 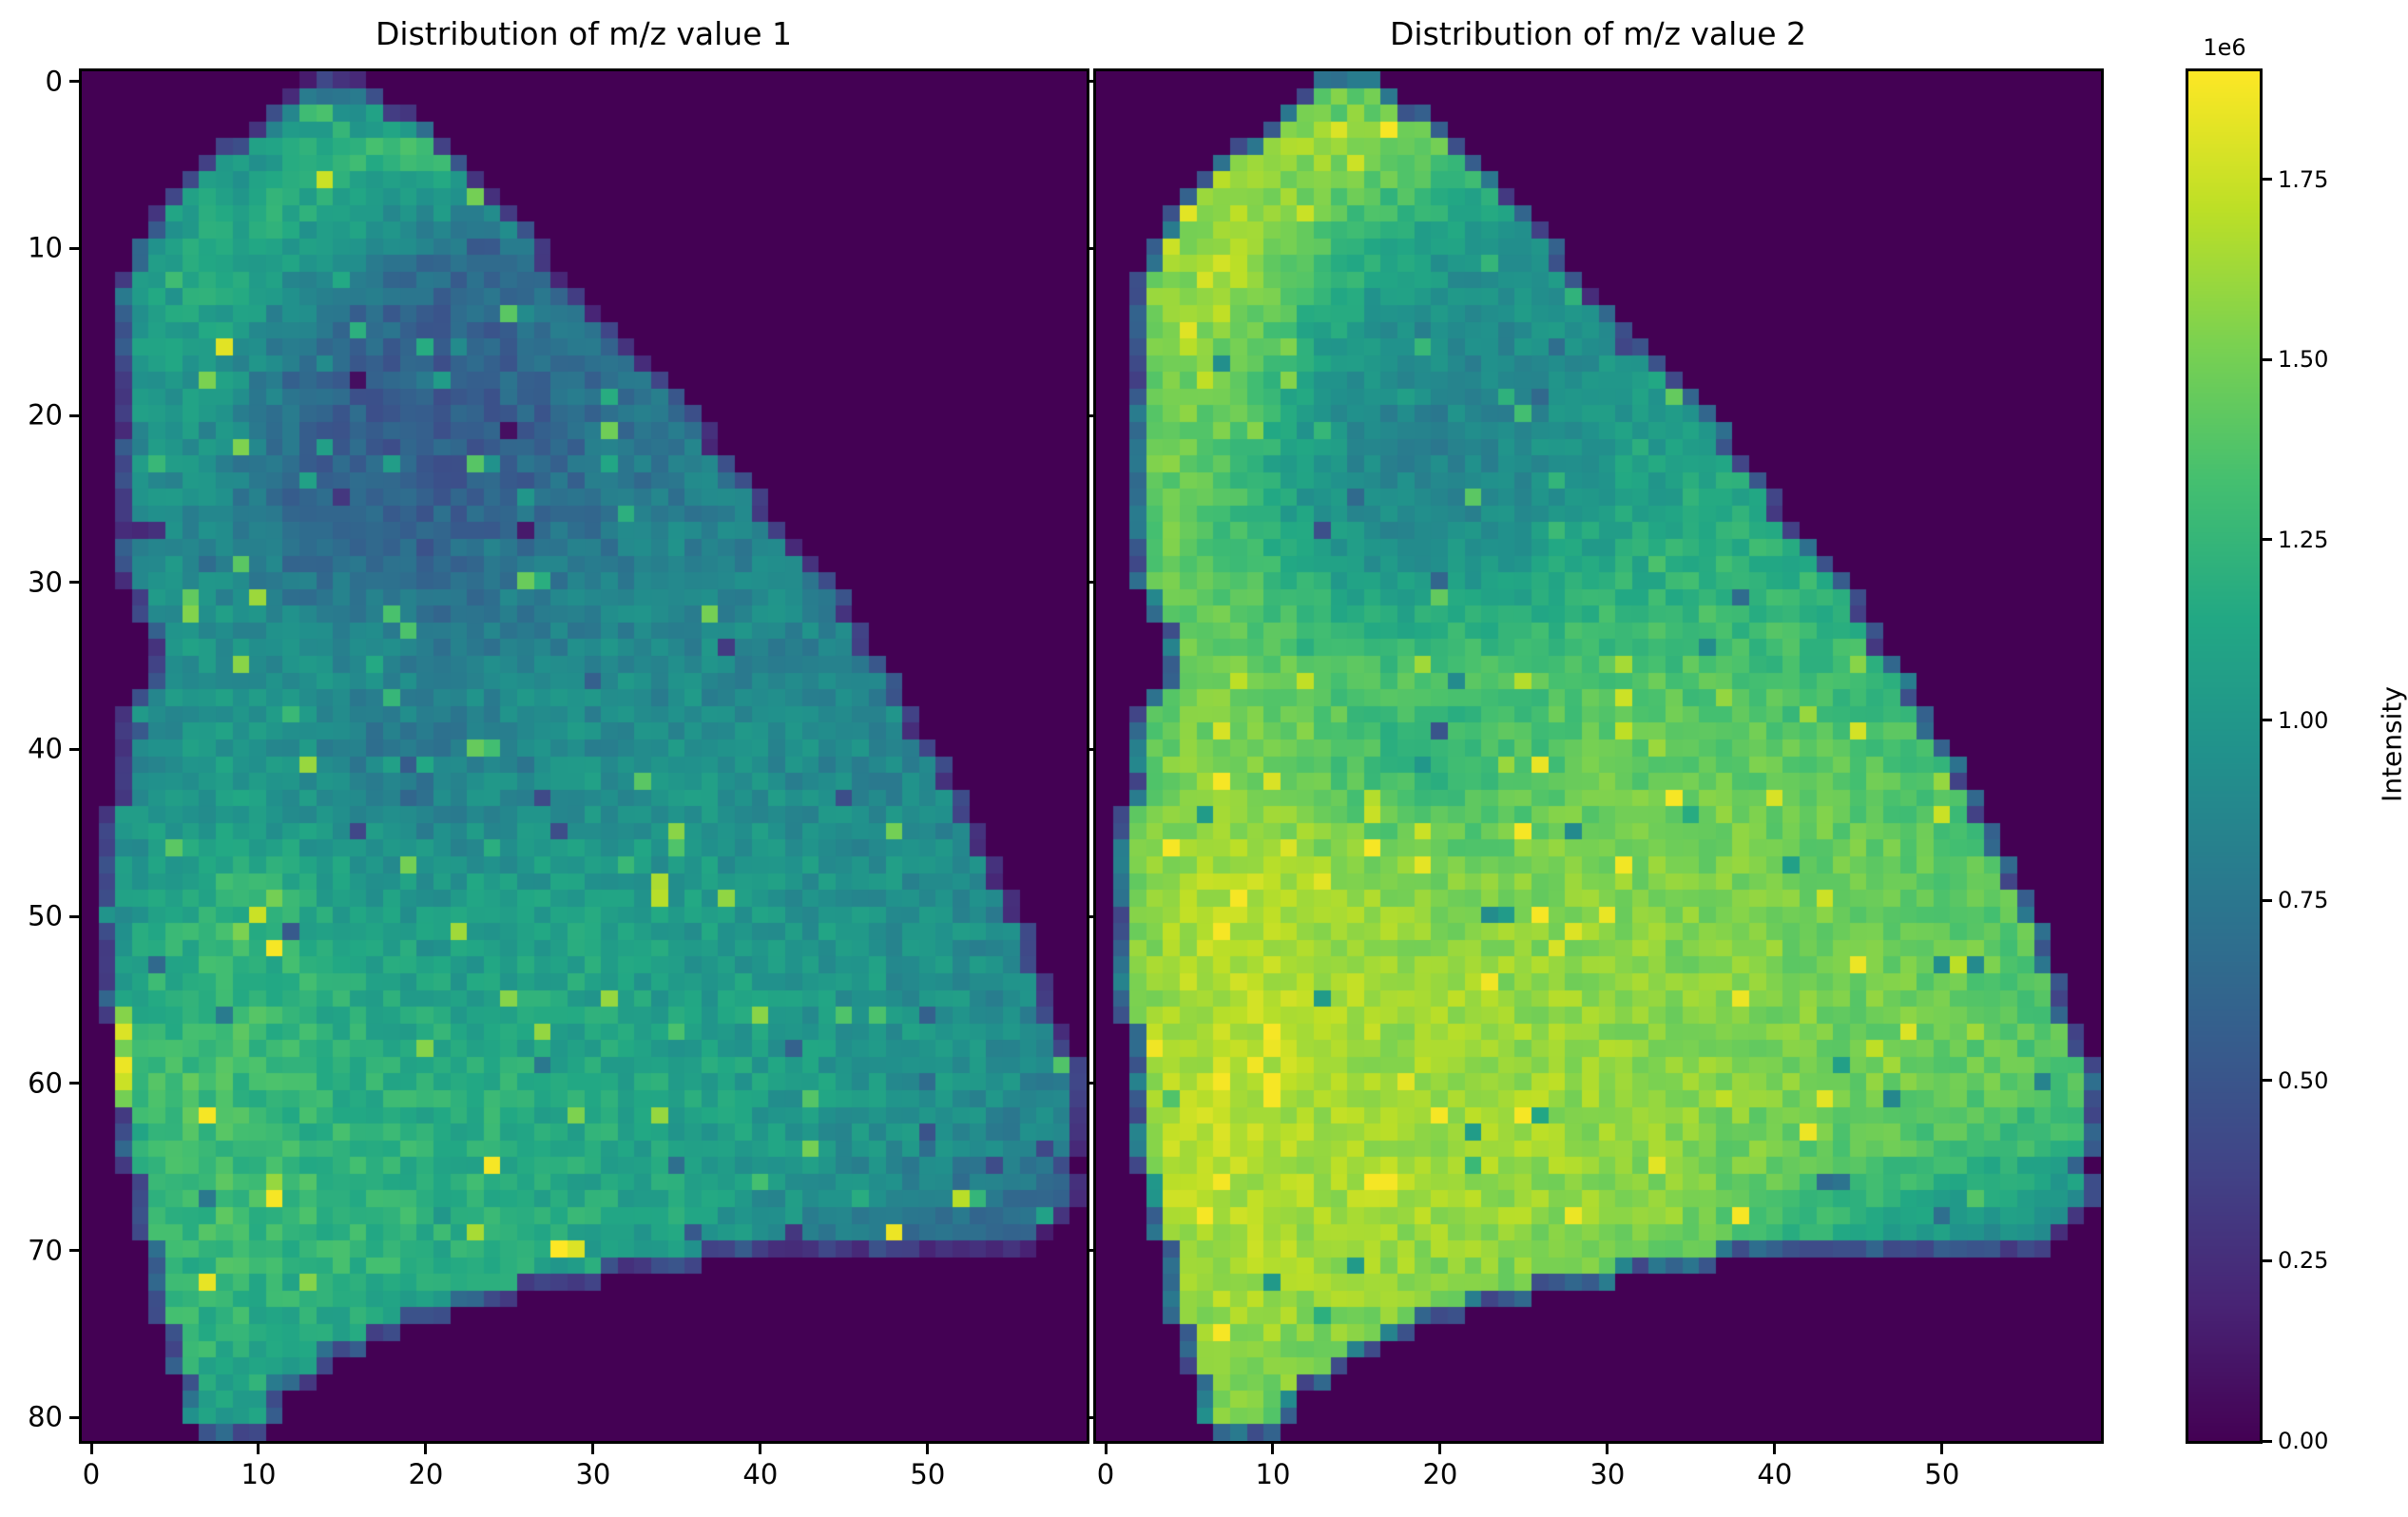 I want to click on colorbar-gradient, so click(x=2224, y=756).